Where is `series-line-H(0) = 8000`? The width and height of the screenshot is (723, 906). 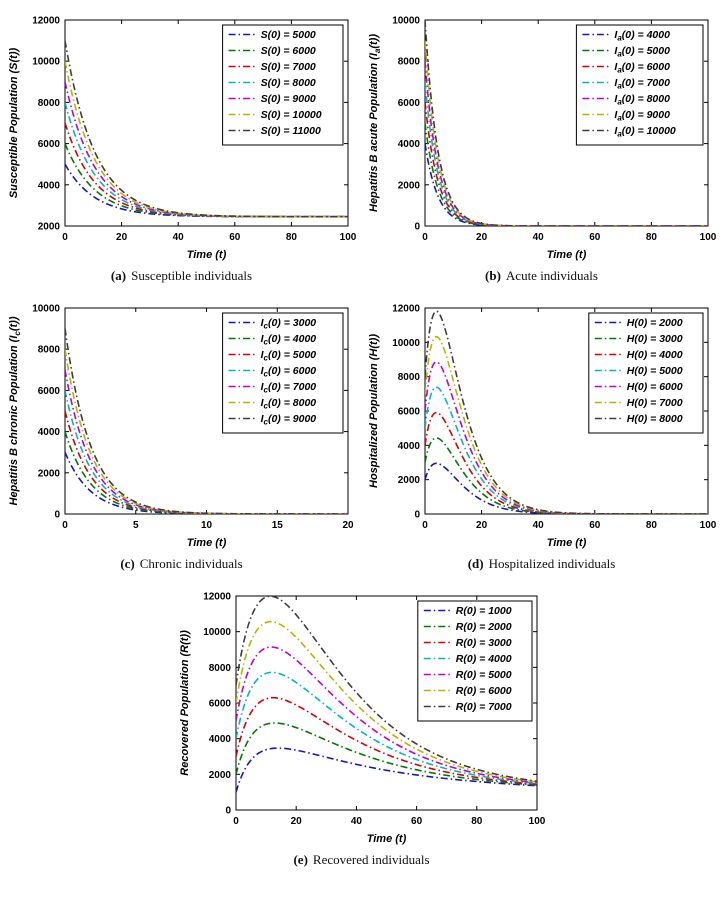 series-line-H(0) = 8000 is located at coordinates (566, 412).